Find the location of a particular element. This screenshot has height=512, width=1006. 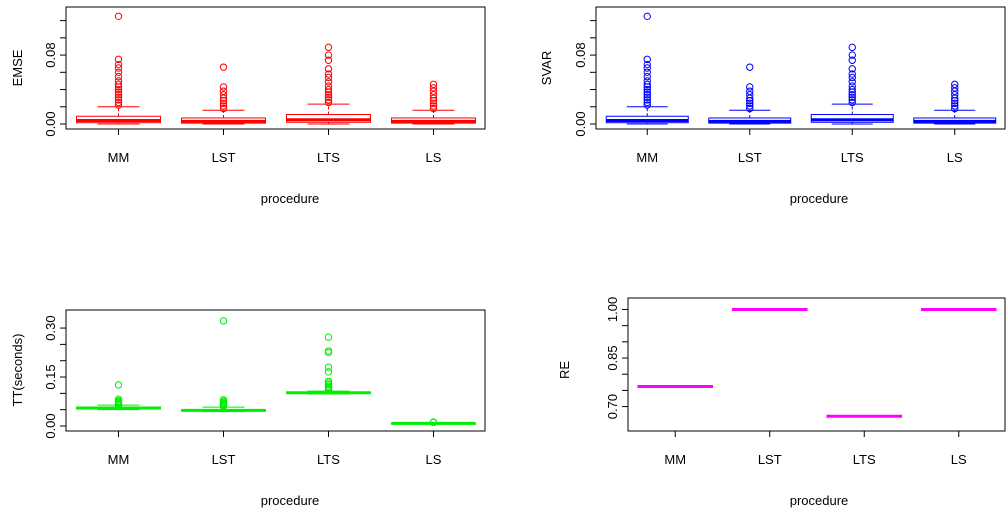

box-mm is located at coordinates (118, 396).